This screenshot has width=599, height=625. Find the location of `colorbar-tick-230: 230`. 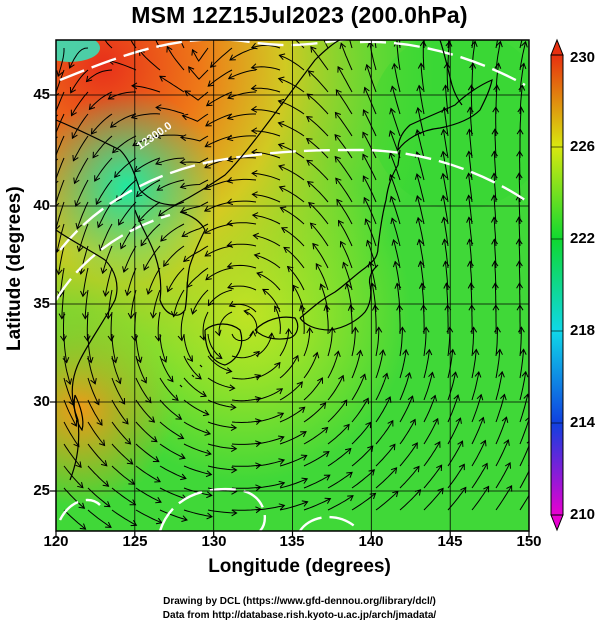

colorbar-tick-230: 230 is located at coordinates (583, 57).